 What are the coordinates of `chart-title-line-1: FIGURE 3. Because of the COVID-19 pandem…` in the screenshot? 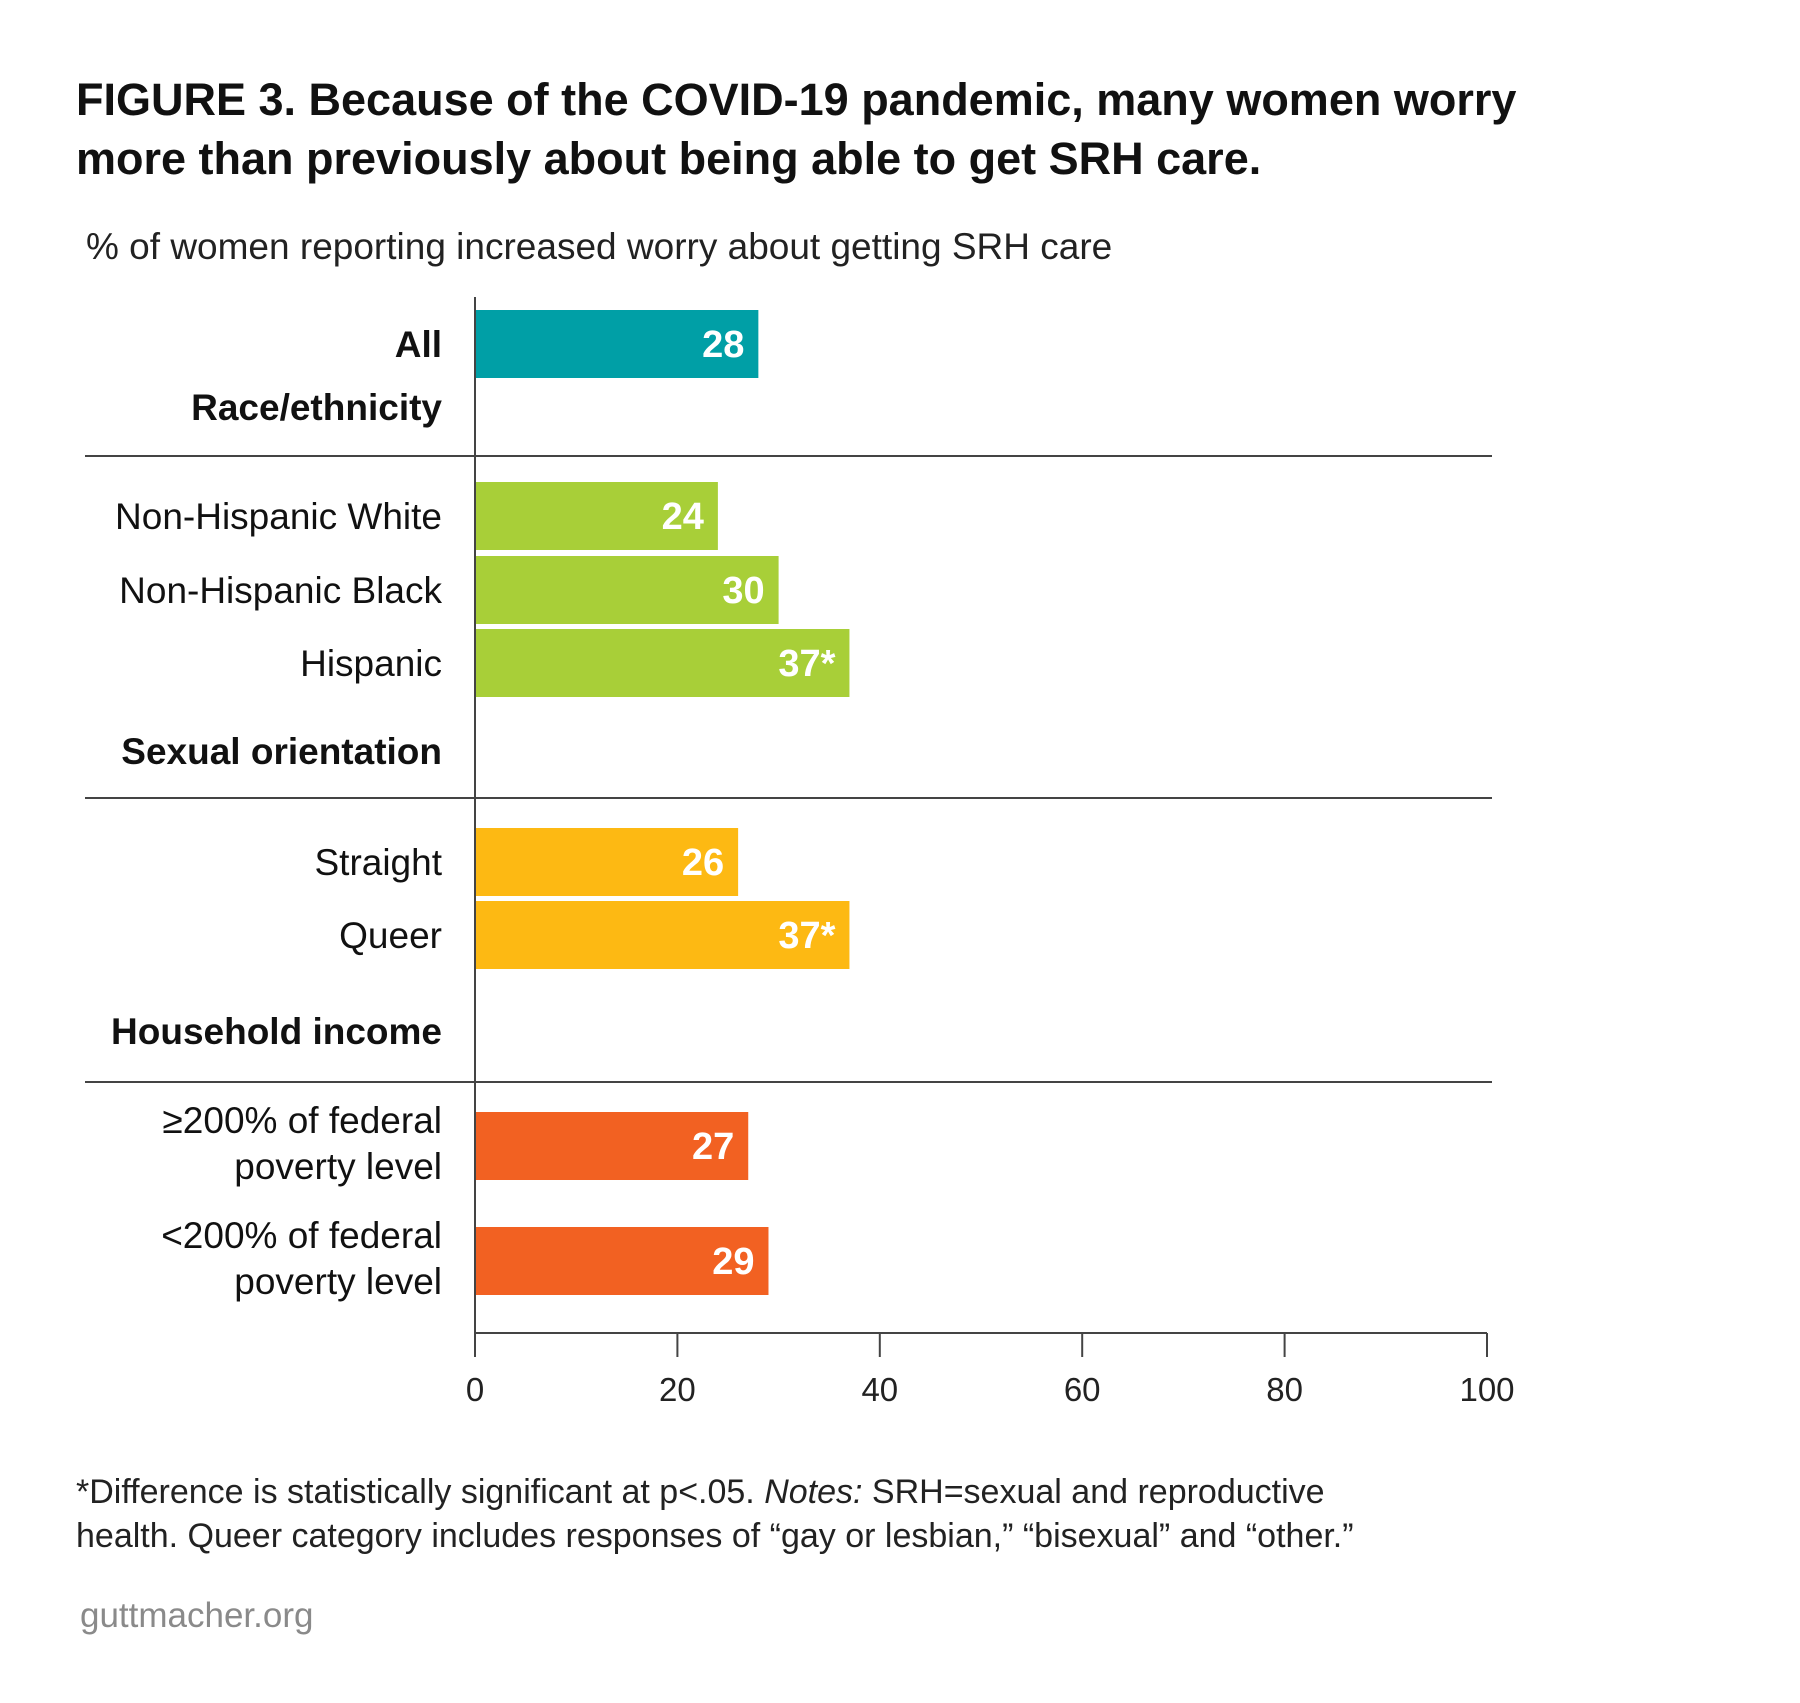 It's located at (796, 99).